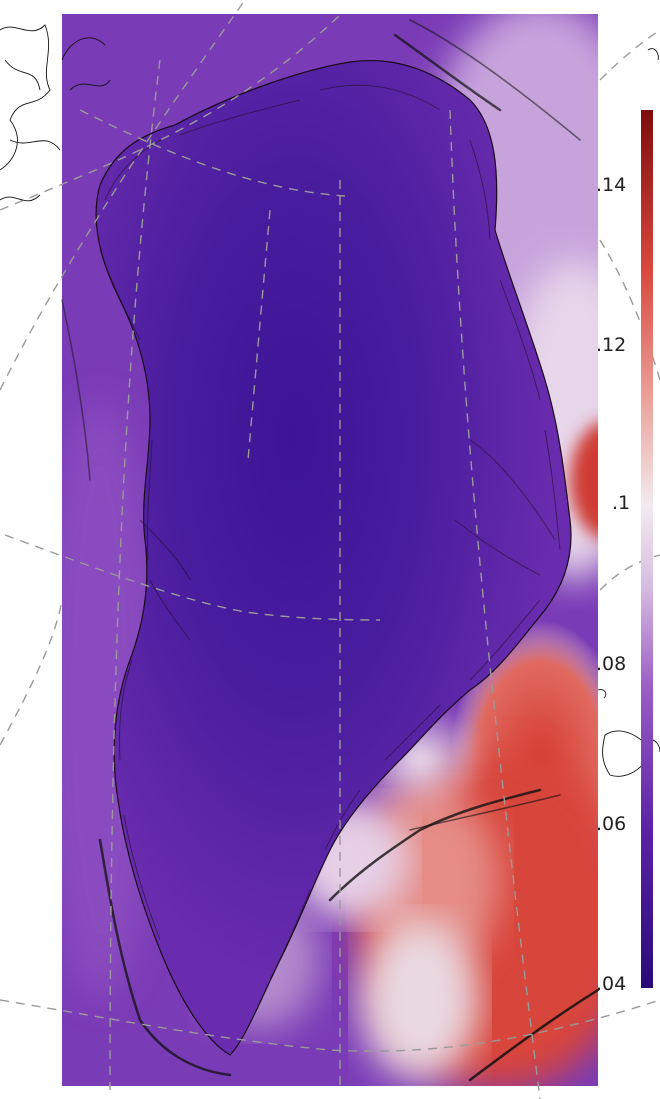  What do you see at coordinates (611, 185) in the screenshot?
I see `colorbar-tick-label: .14` at bounding box center [611, 185].